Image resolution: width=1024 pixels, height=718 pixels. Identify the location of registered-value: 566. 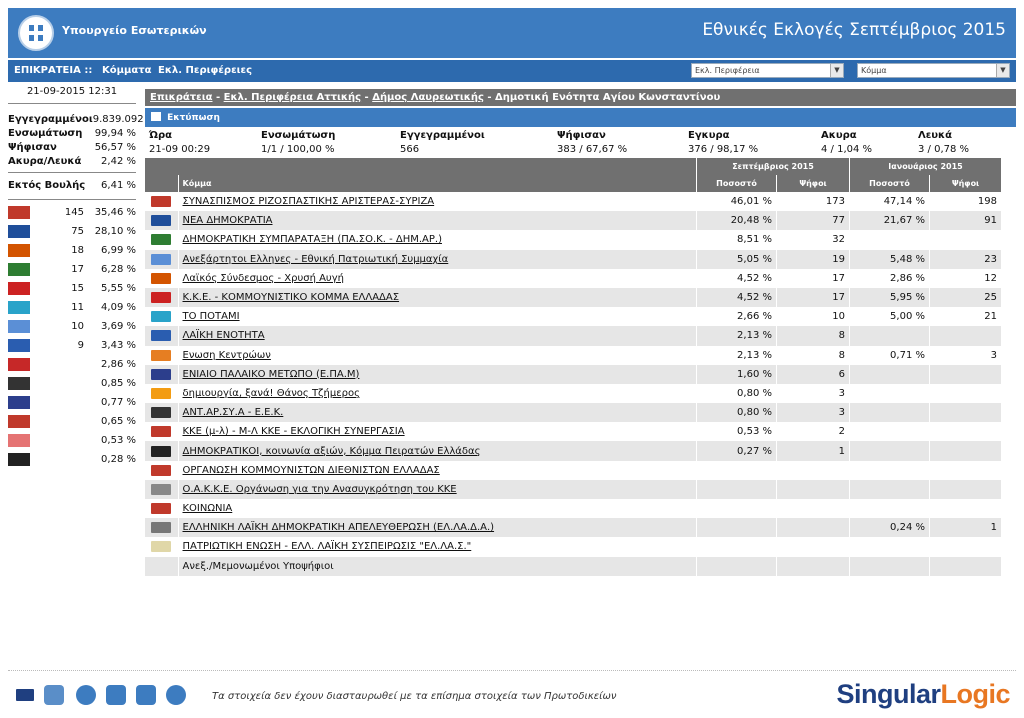
(410, 149).